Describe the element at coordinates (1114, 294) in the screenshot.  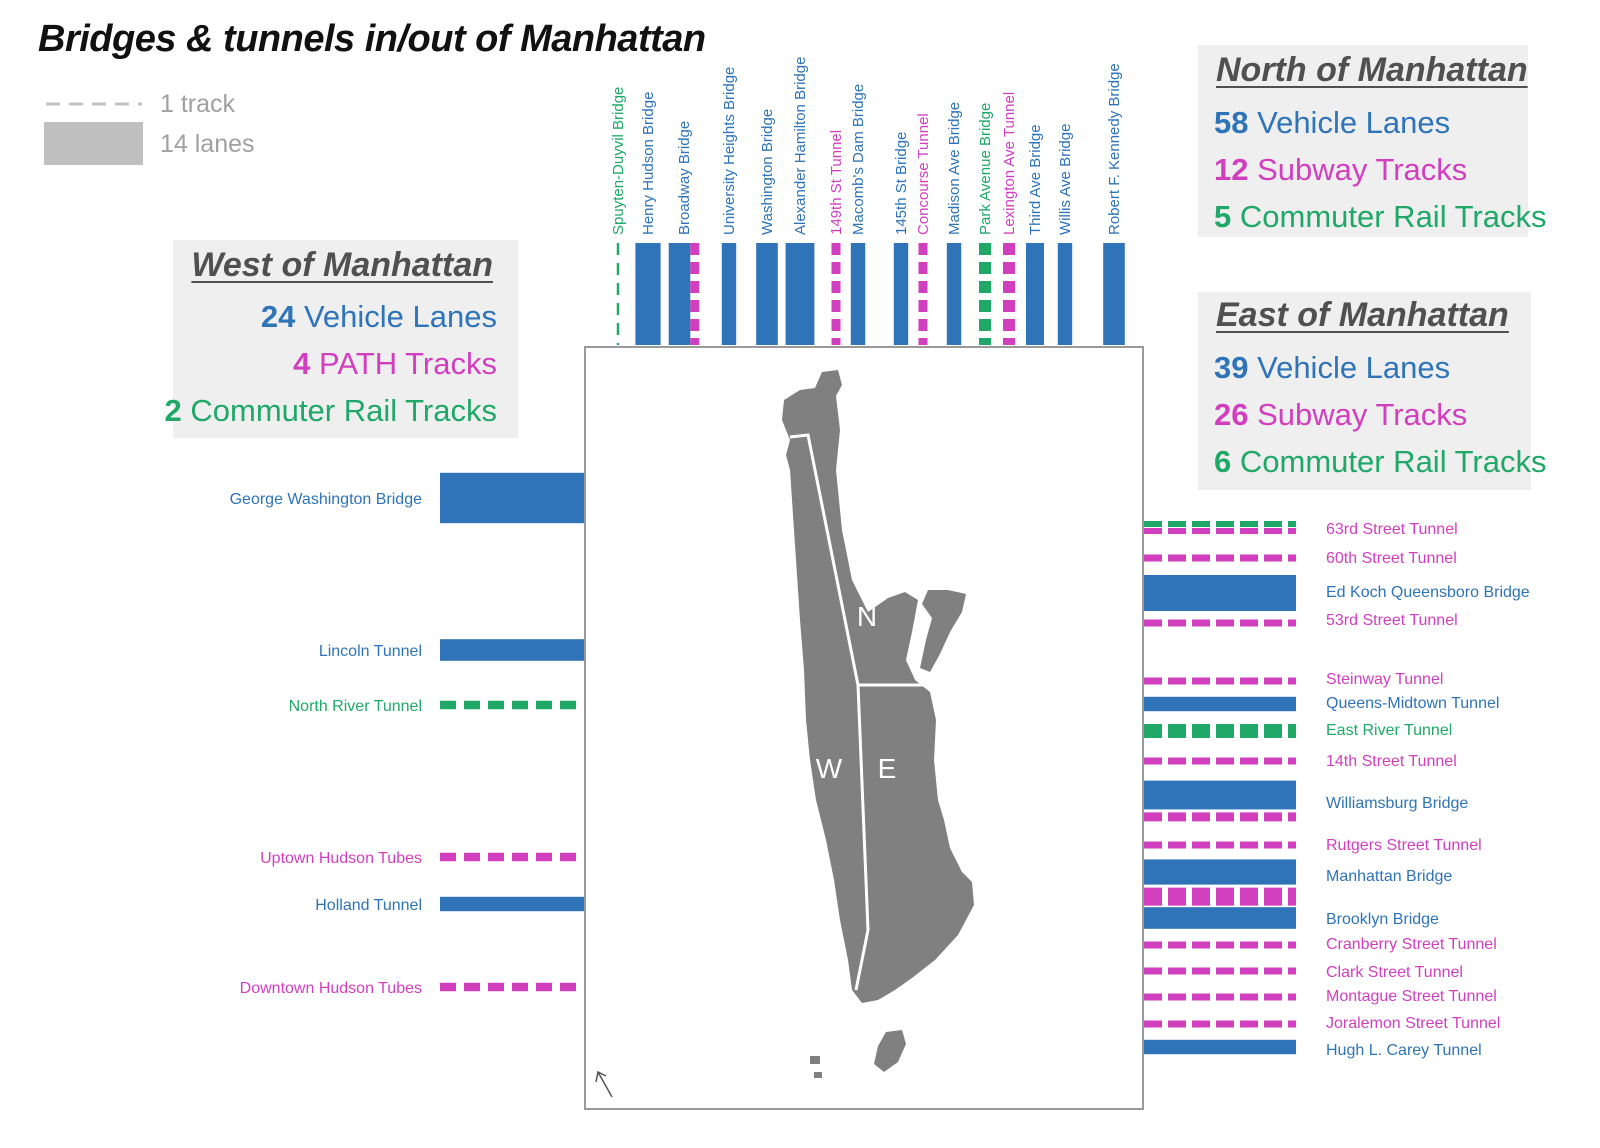
I see `north-bar-robert-f-kennedy-bridge` at that location.